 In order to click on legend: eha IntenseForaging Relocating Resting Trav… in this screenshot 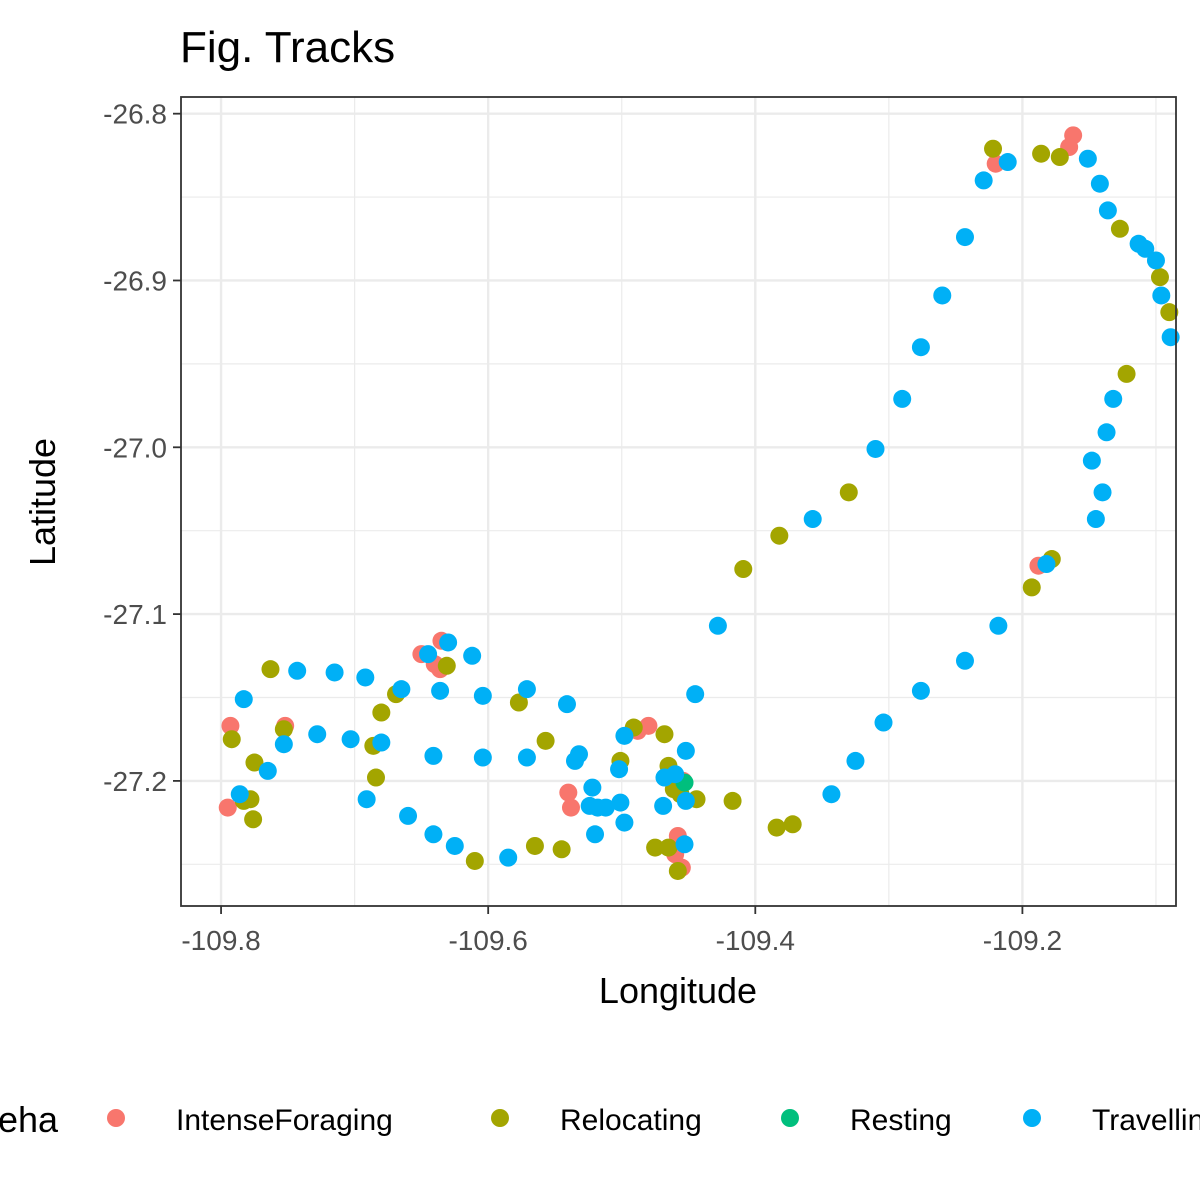, I will do `click(600, 1119)`.